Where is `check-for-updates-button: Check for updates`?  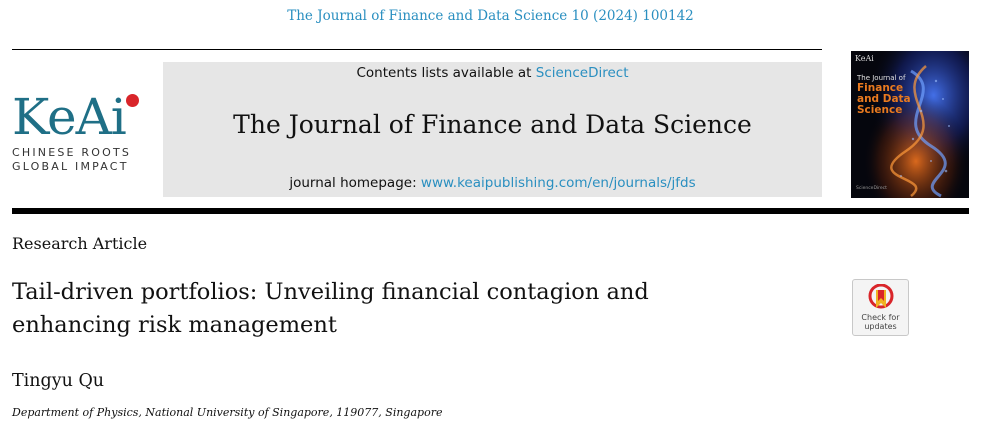 check-for-updates-button: Check for updates is located at coordinates (880, 307).